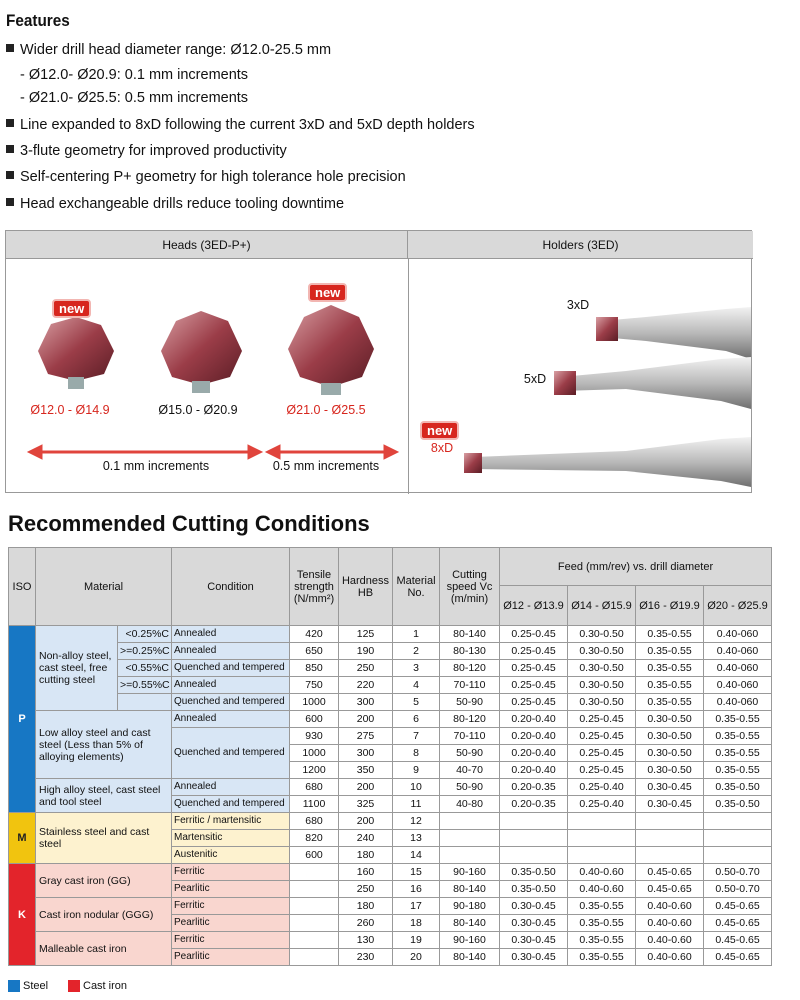 The image size is (800, 1000). What do you see at coordinates (533, 906) in the screenshot?
I see `feed-cell: 0.30-0.45` at bounding box center [533, 906].